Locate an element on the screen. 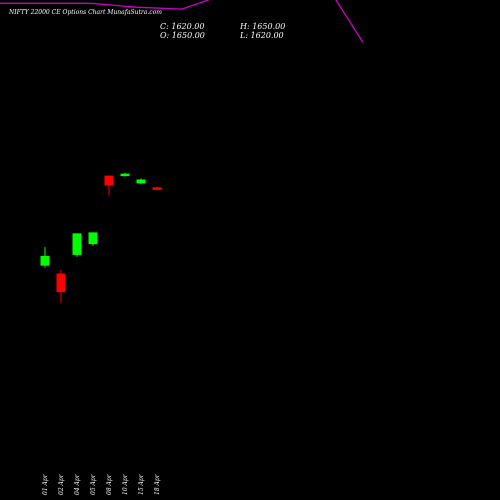 The image size is (500, 500). open-value: O: 1650.00 is located at coordinates (182, 35).